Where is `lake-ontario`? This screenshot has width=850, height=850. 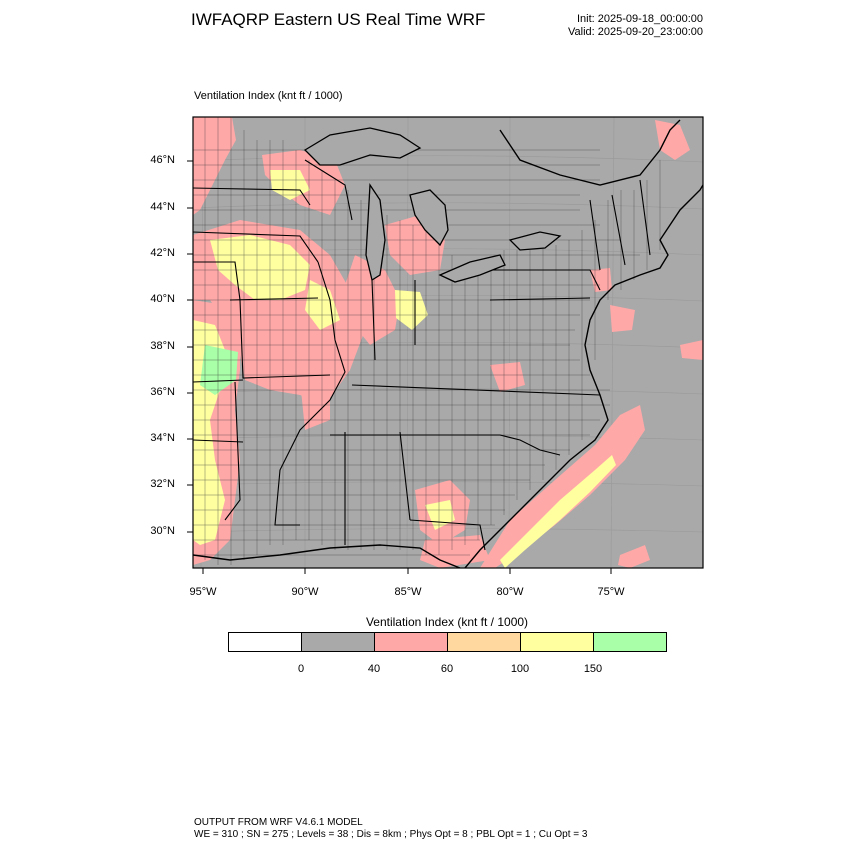 lake-ontario is located at coordinates (535, 241).